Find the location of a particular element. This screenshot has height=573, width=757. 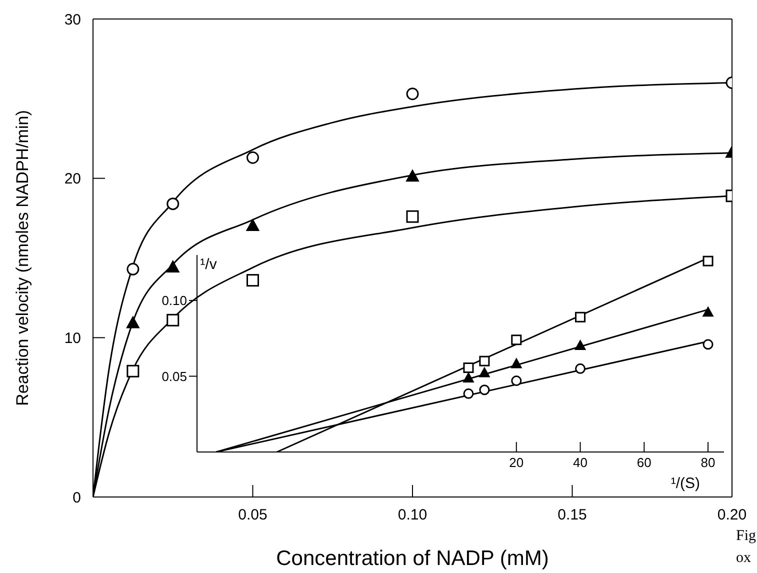

x-tick-label: 80 is located at coordinates (708, 462).